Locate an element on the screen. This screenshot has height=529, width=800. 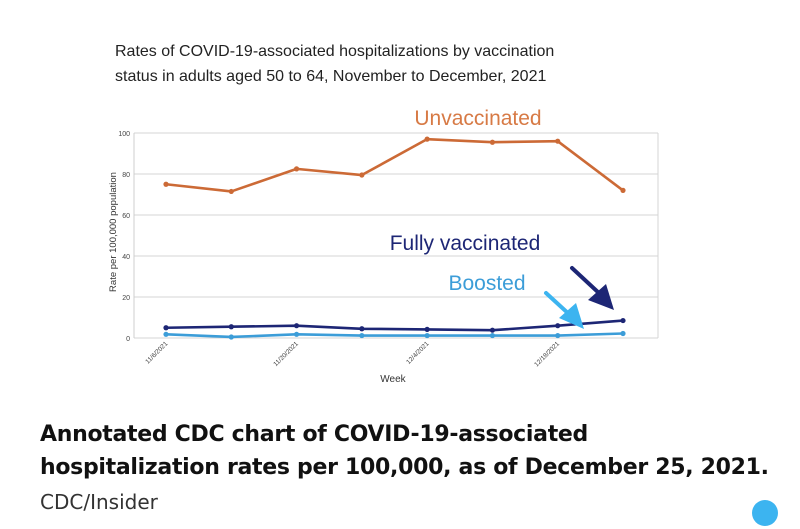
y-tick-label: 0 is located at coordinates (128, 339).